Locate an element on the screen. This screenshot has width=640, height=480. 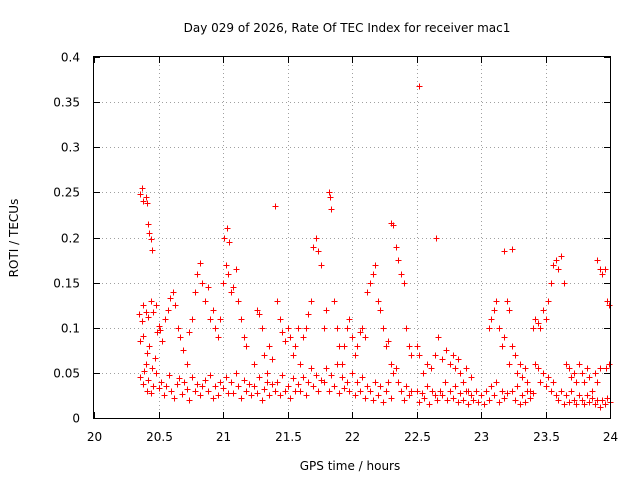
y-tick-label: 0.4 is located at coordinates (70, 58).